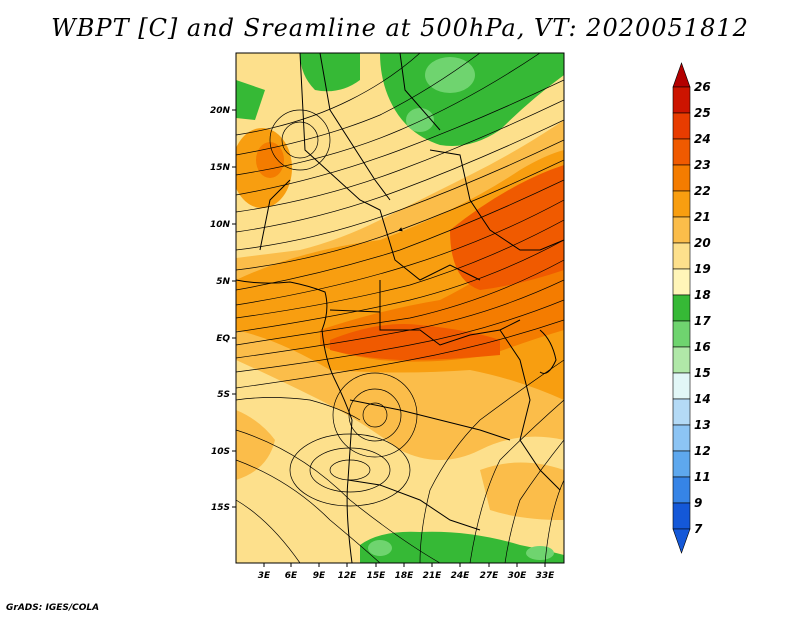 This screenshot has width=800, height=618. What do you see at coordinates (220, 225) in the screenshot?
I see `lat-label-10n: 10N` at bounding box center [220, 225].